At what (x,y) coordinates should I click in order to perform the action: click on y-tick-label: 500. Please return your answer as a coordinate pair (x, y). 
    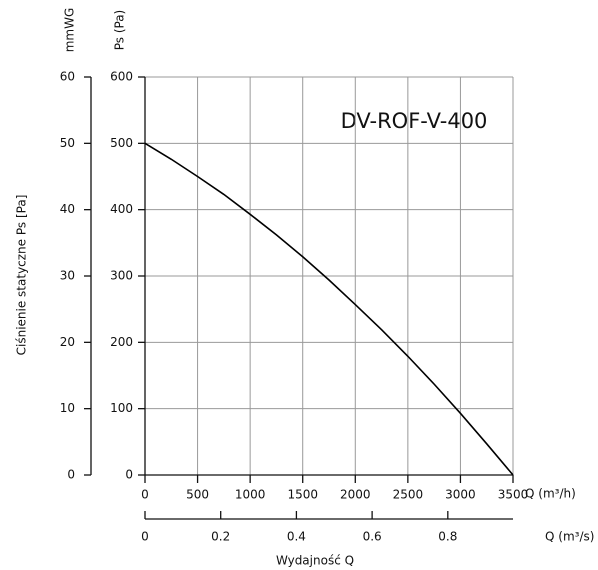
    Looking at the image, I should click on (121, 143).